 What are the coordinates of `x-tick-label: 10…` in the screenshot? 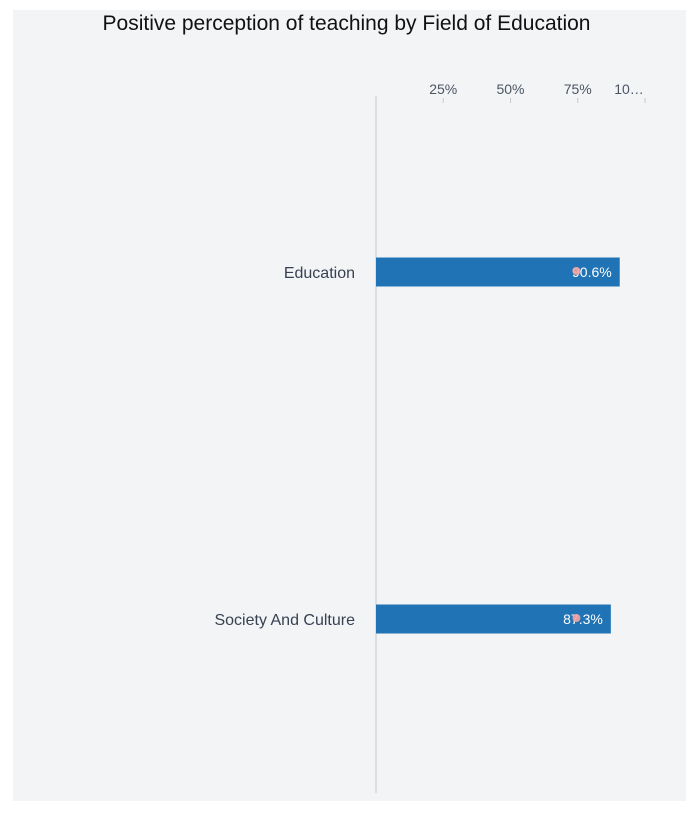 It's located at (629, 89).